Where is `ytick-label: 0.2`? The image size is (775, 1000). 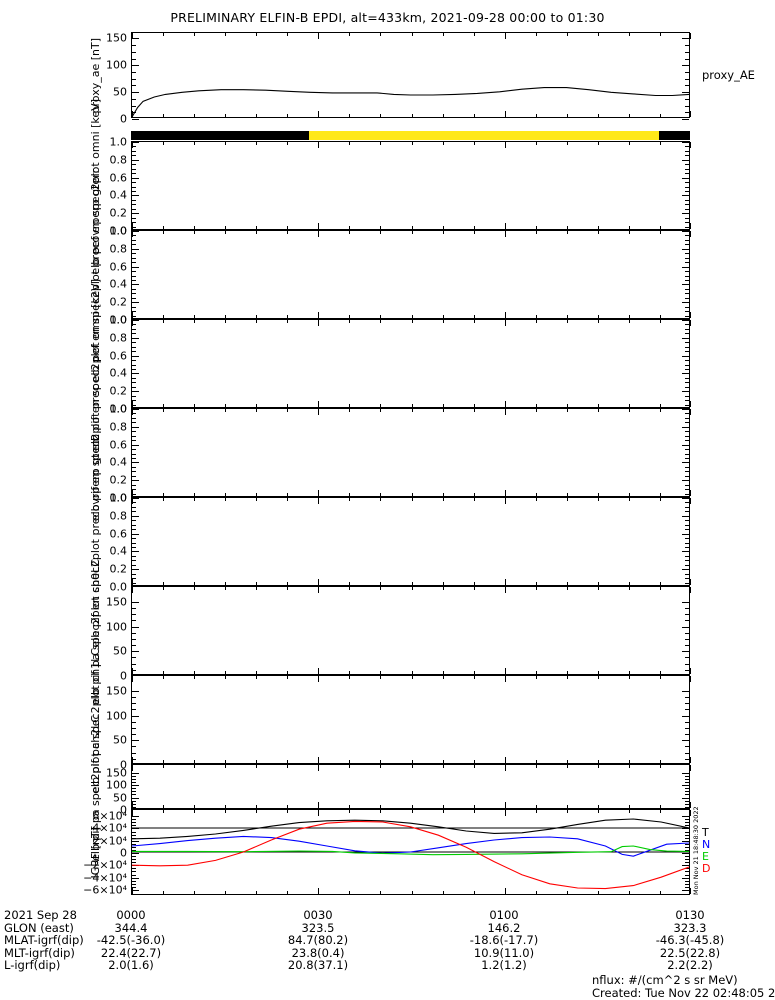
ytick-label: 0.2 is located at coordinates (118, 302).